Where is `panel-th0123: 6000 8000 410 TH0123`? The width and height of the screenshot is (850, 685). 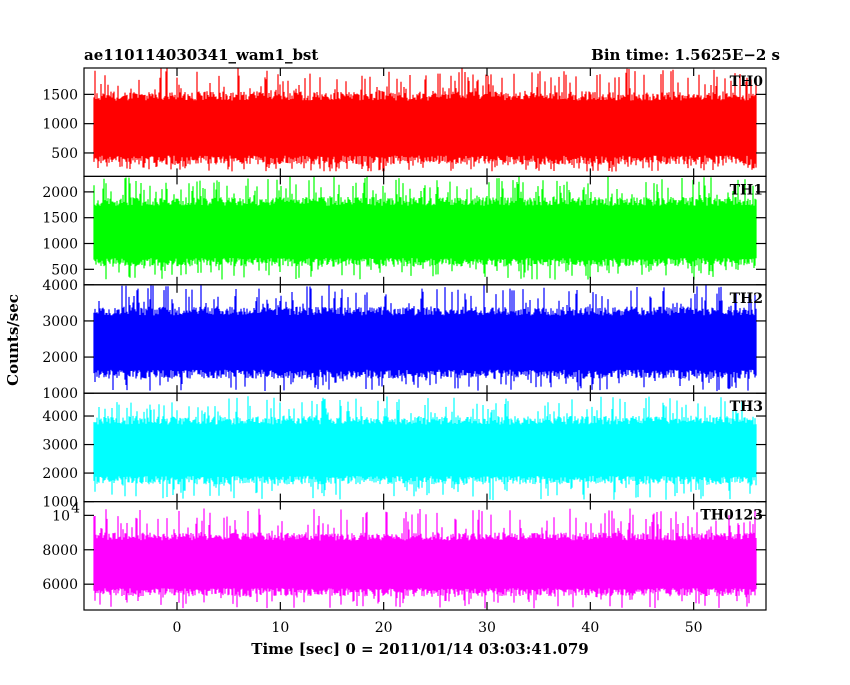 panel-th0123: 6000 8000 410 TH0123 is located at coordinates (404, 555).